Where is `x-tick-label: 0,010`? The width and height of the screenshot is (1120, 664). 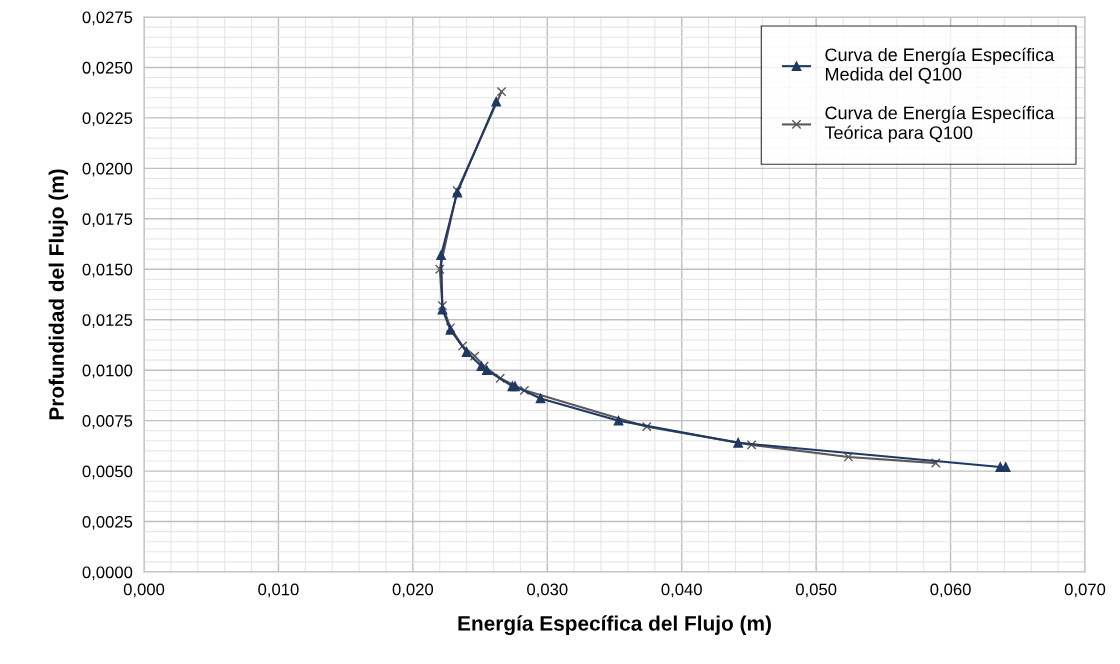
x-tick-label: 0,010 is located at coordinates (278, 590).